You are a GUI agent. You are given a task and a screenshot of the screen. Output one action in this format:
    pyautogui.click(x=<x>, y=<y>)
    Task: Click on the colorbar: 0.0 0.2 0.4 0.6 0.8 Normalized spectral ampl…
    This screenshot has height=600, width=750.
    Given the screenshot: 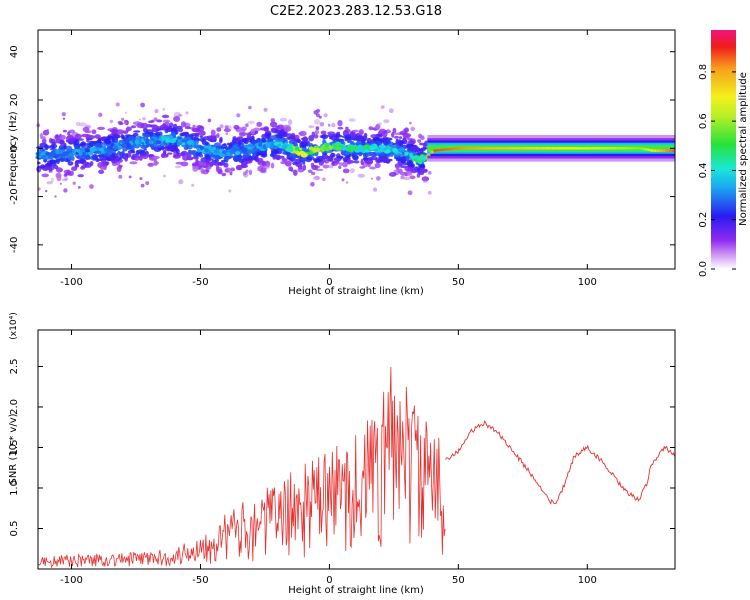 What is the action you would take?
    pyautogui.click(x=723, y=153)
    